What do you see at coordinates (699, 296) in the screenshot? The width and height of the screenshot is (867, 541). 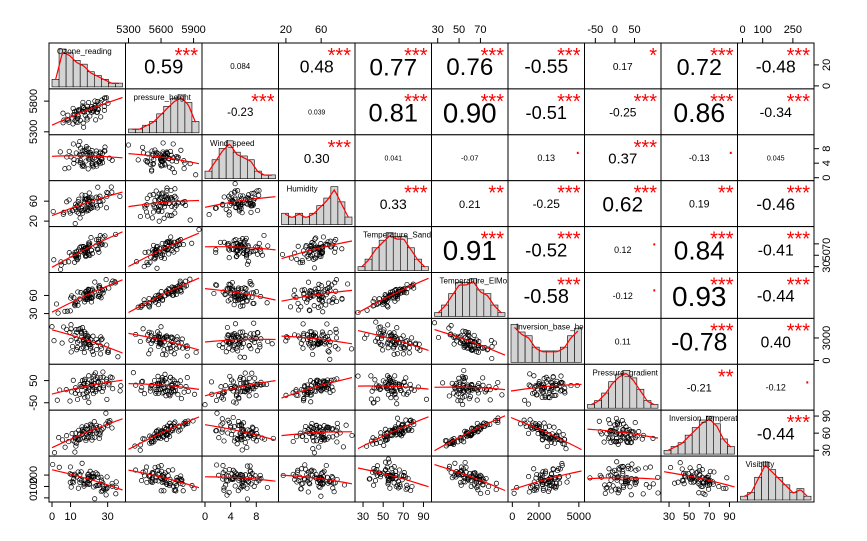 I see `correlation-value: 0.93` at bounding box center [699, 296].